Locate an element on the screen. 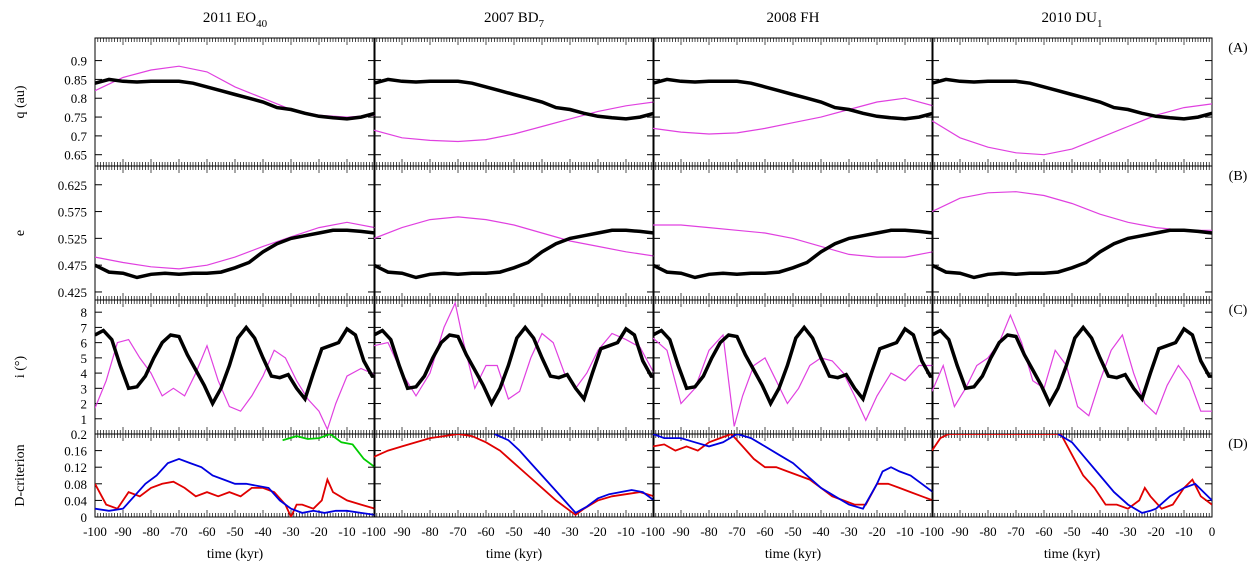 The width and height of the screenshot is (1258, 569). y-tick-label: 2 is located at coordinates (84, 404).